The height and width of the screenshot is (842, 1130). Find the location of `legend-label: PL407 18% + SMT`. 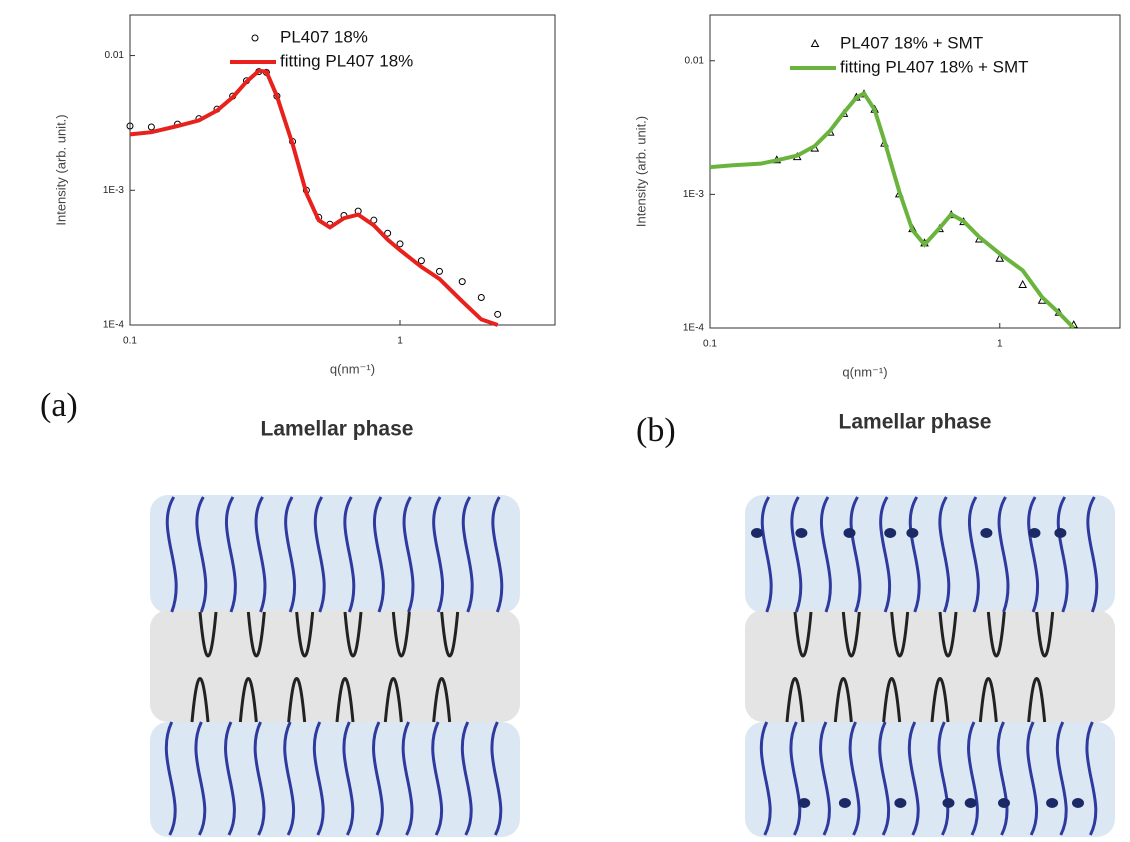

legend-label: PL407 18% + SMT is located at coordinates (911, 42).